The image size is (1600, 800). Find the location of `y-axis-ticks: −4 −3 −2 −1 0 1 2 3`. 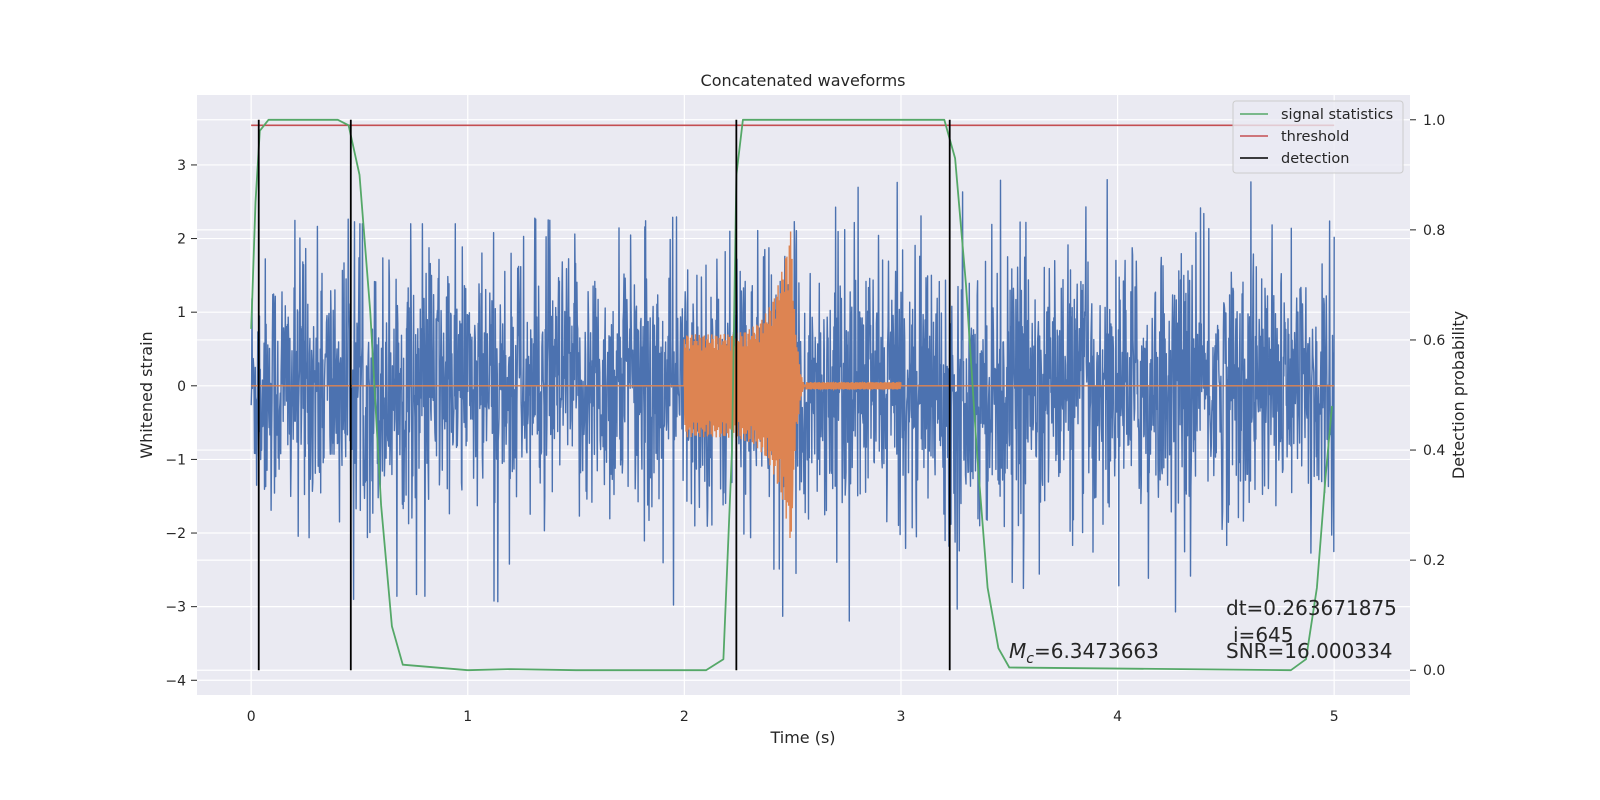

y-axis-ticks: −4 −3 −2 −1 0 1 2 3 is located at coordinates (181, 423).